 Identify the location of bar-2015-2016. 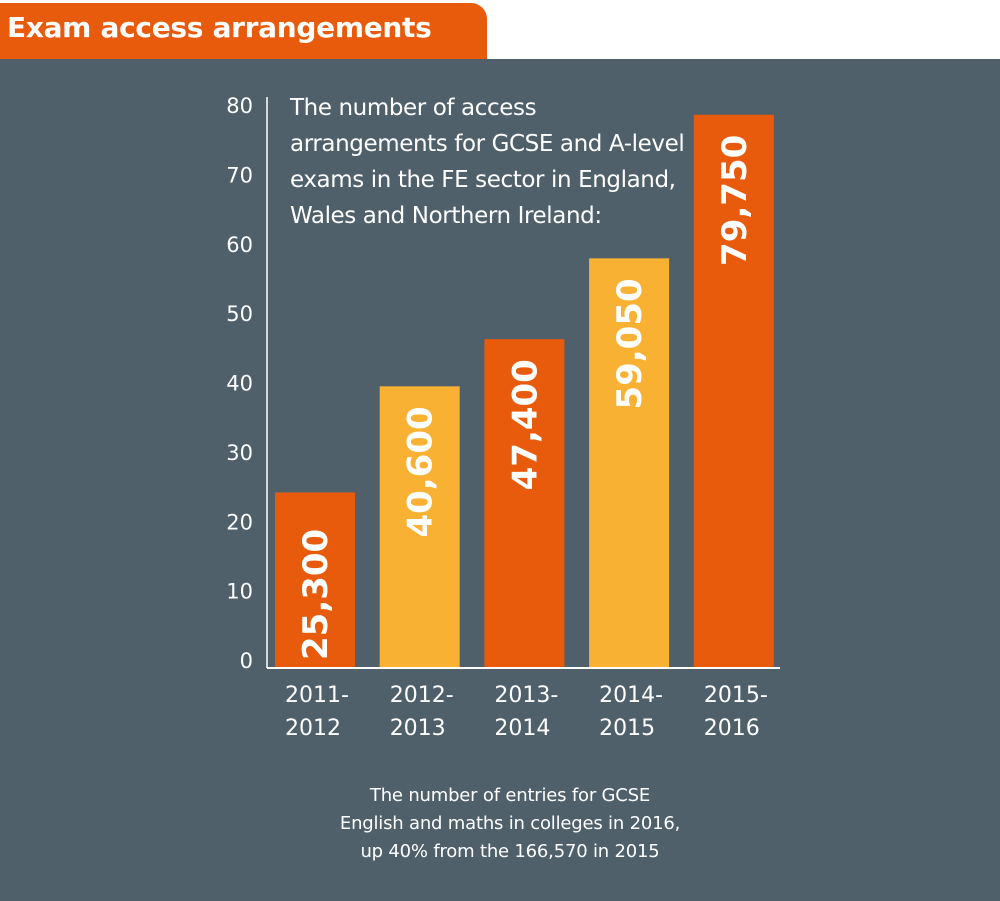
(733, 391).